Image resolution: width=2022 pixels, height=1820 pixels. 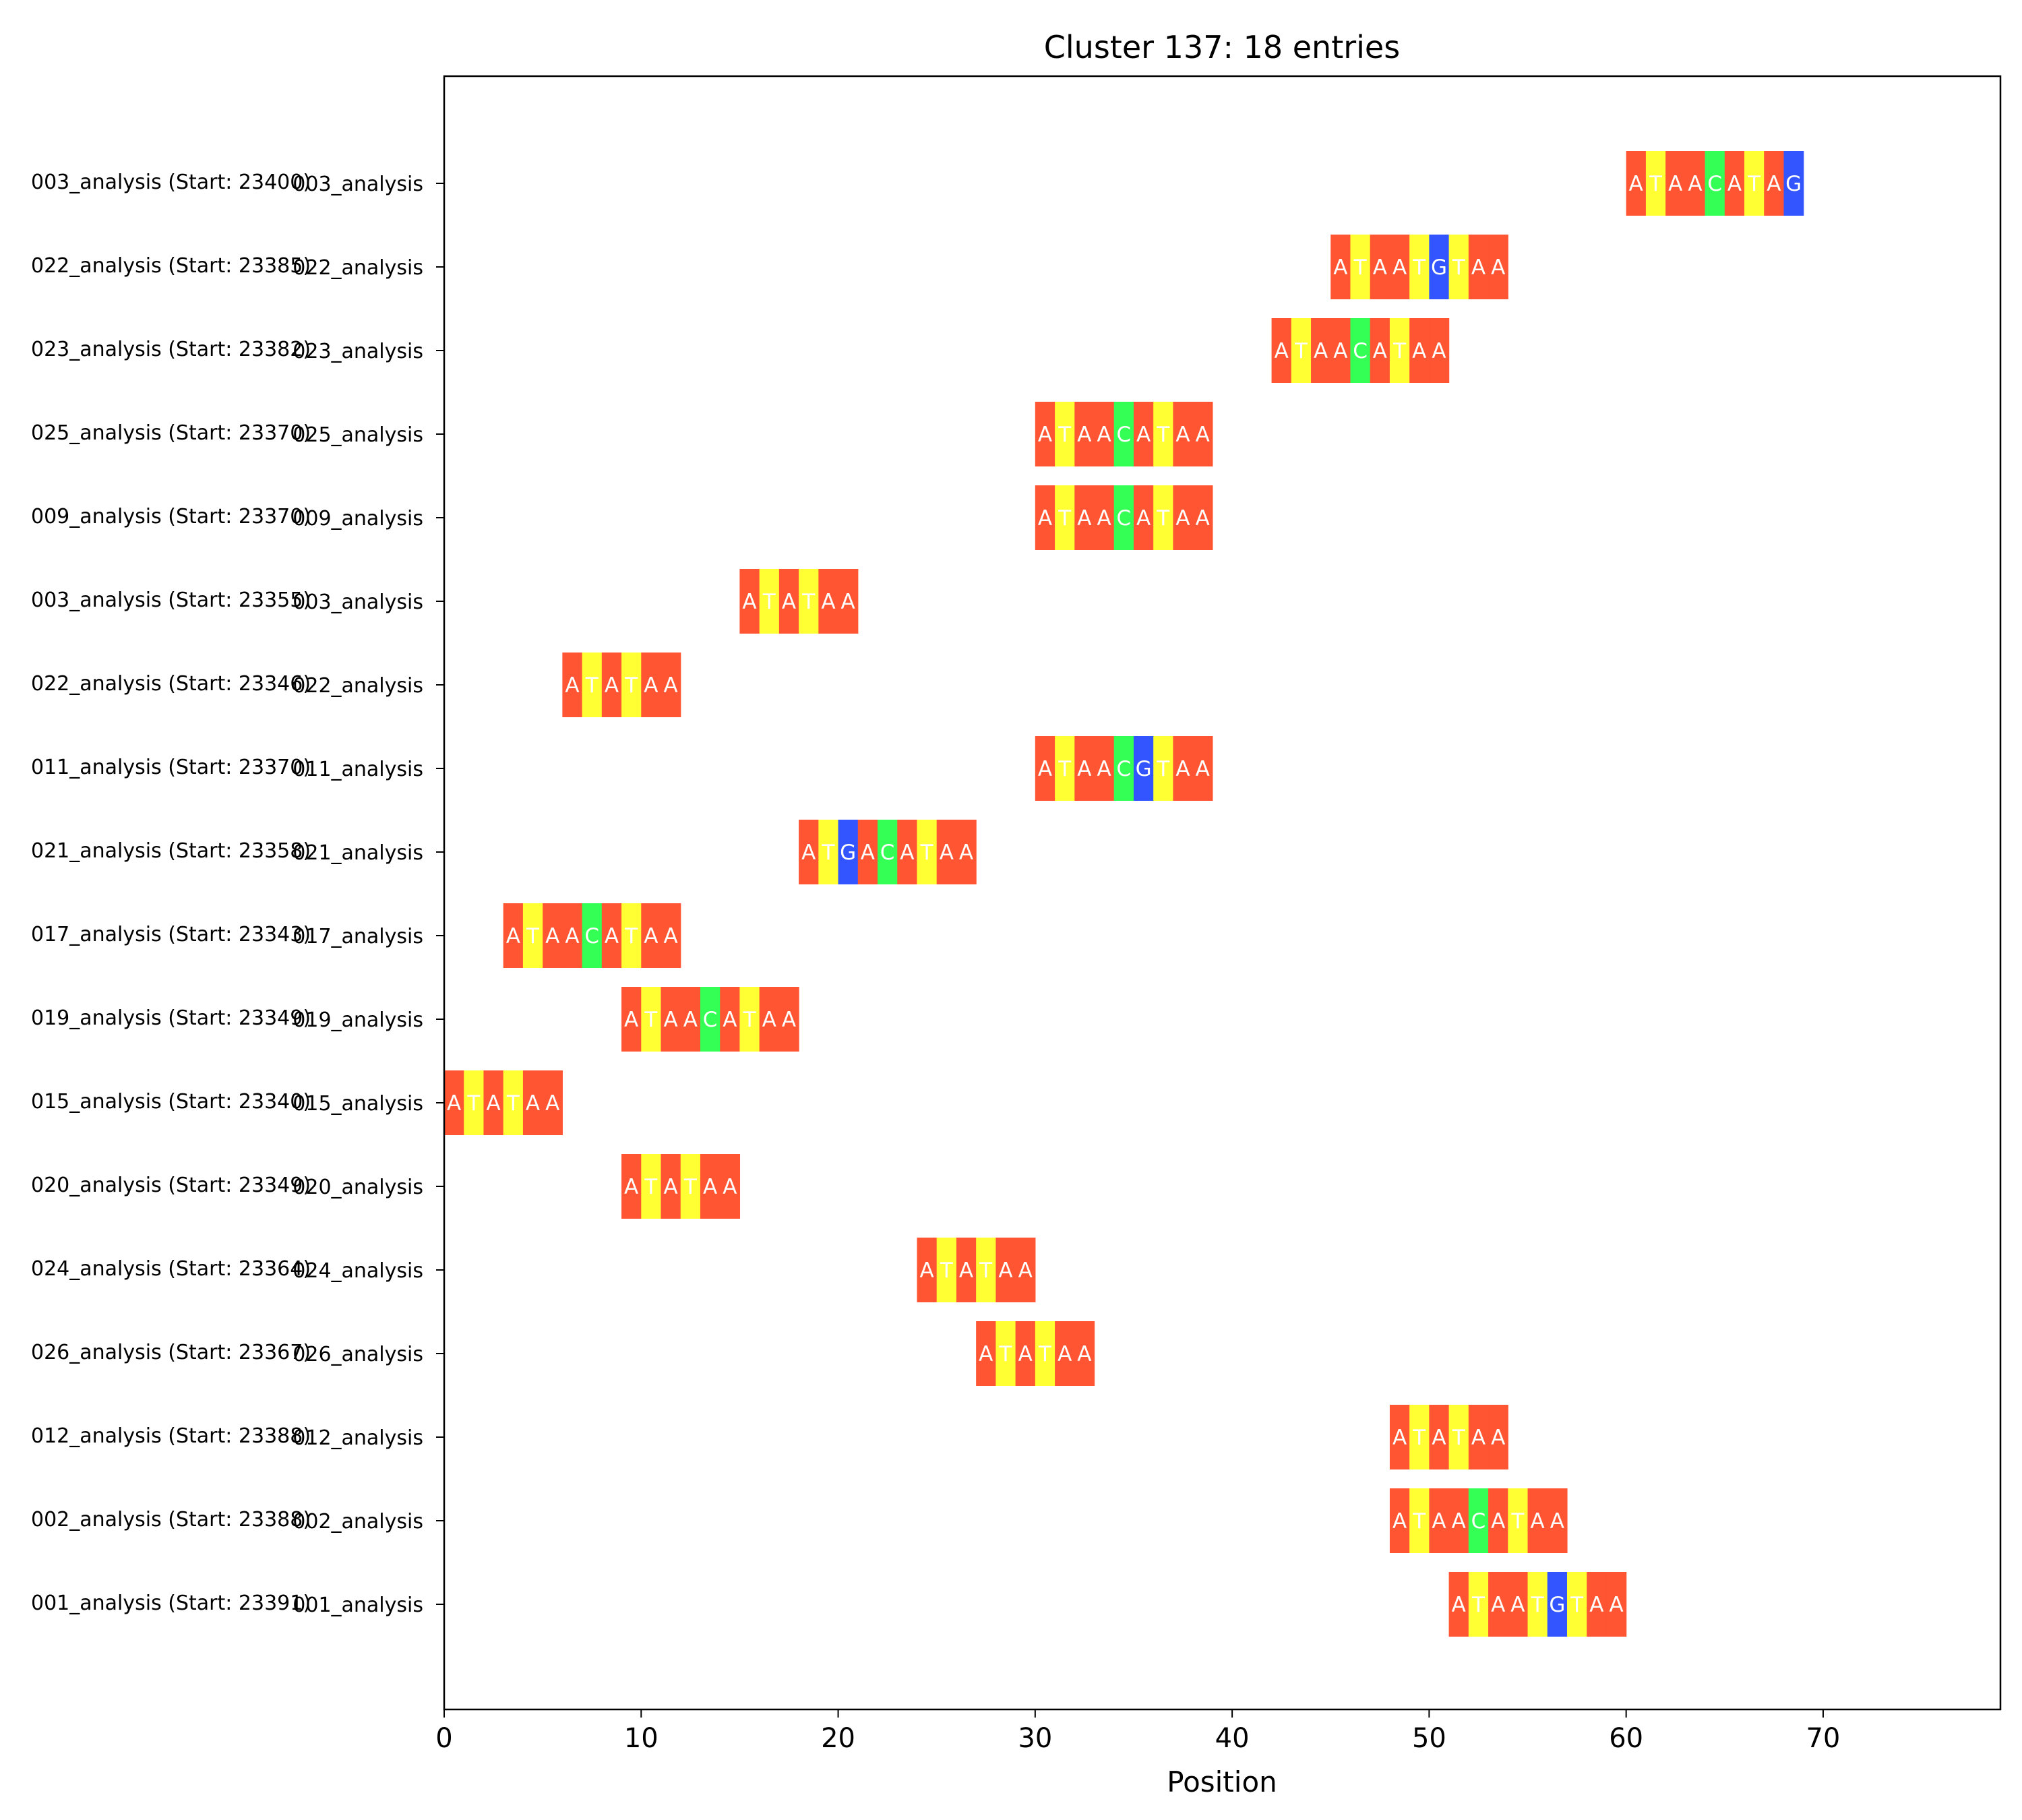 What do you see at coordinates (1429, 1738) in the screenshot?
I see `x-tick-label: 50` at bounding box center [1429, 1738].